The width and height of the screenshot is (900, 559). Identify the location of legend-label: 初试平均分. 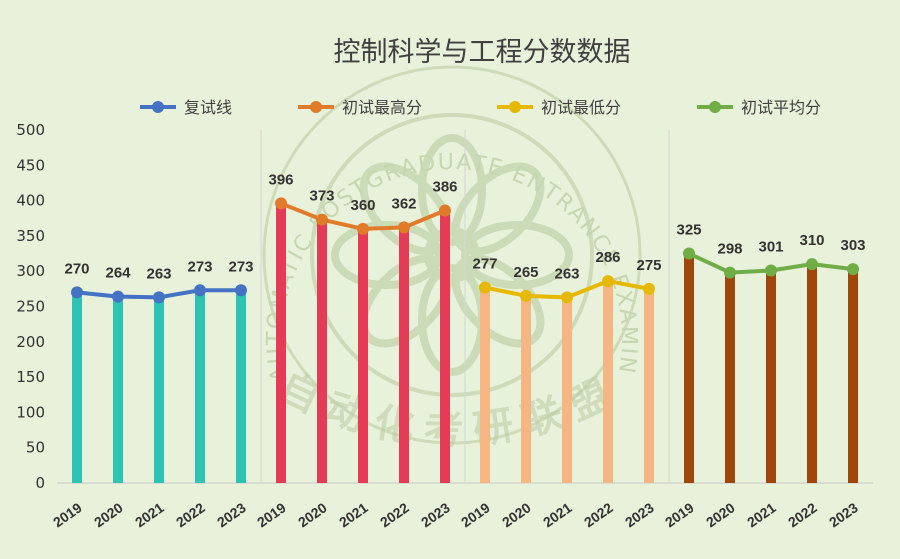
(781, 107).